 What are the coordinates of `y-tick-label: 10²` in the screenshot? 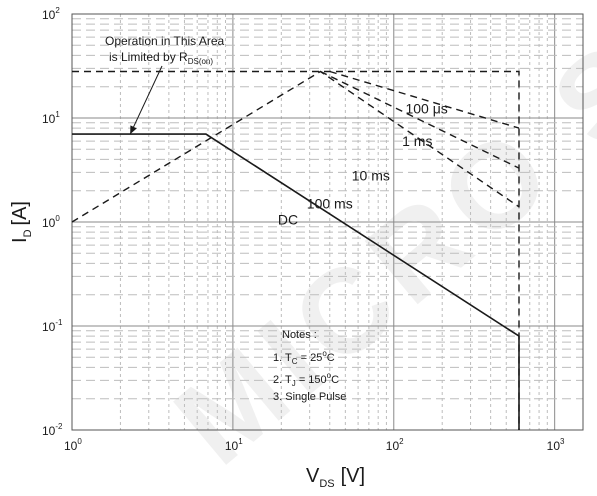 It's located at (51, 14).